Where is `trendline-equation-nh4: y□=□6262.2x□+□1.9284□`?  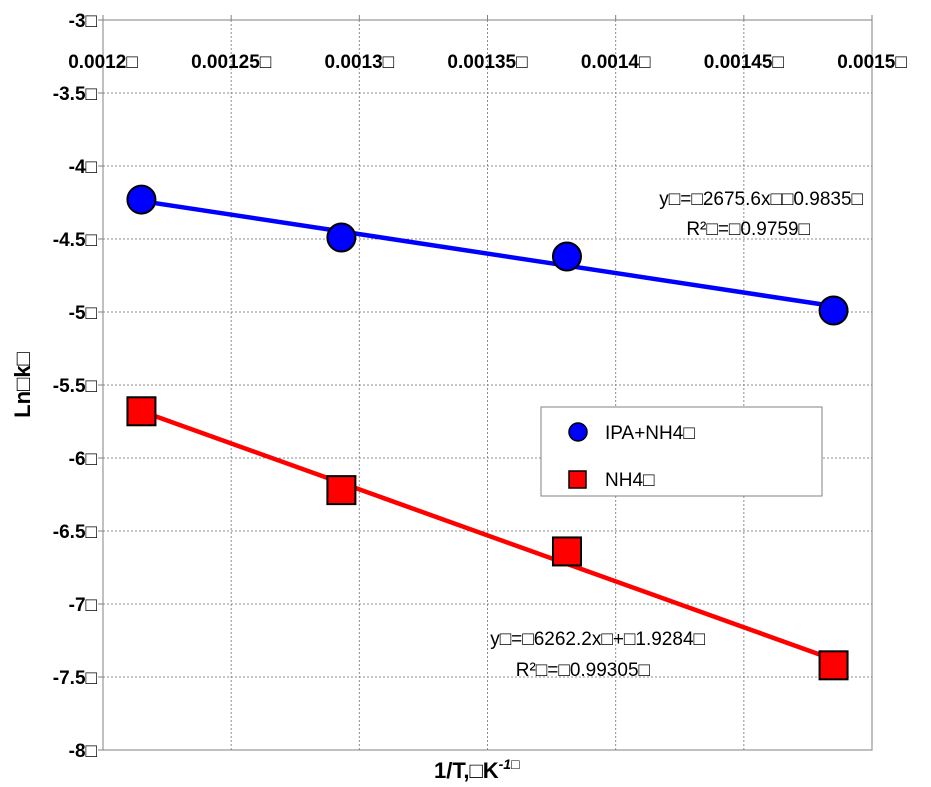 trendline-equation-nh4: y□=□6262.2x□+□1.9284□ is located at coordinates (597, 639).